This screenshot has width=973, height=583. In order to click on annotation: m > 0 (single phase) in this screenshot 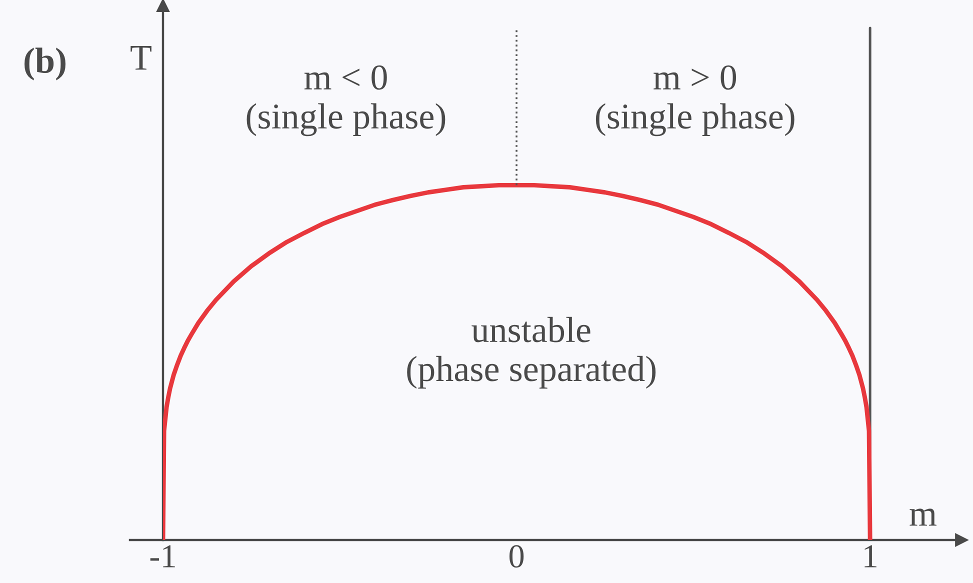, I will do `click(695, 100)`.